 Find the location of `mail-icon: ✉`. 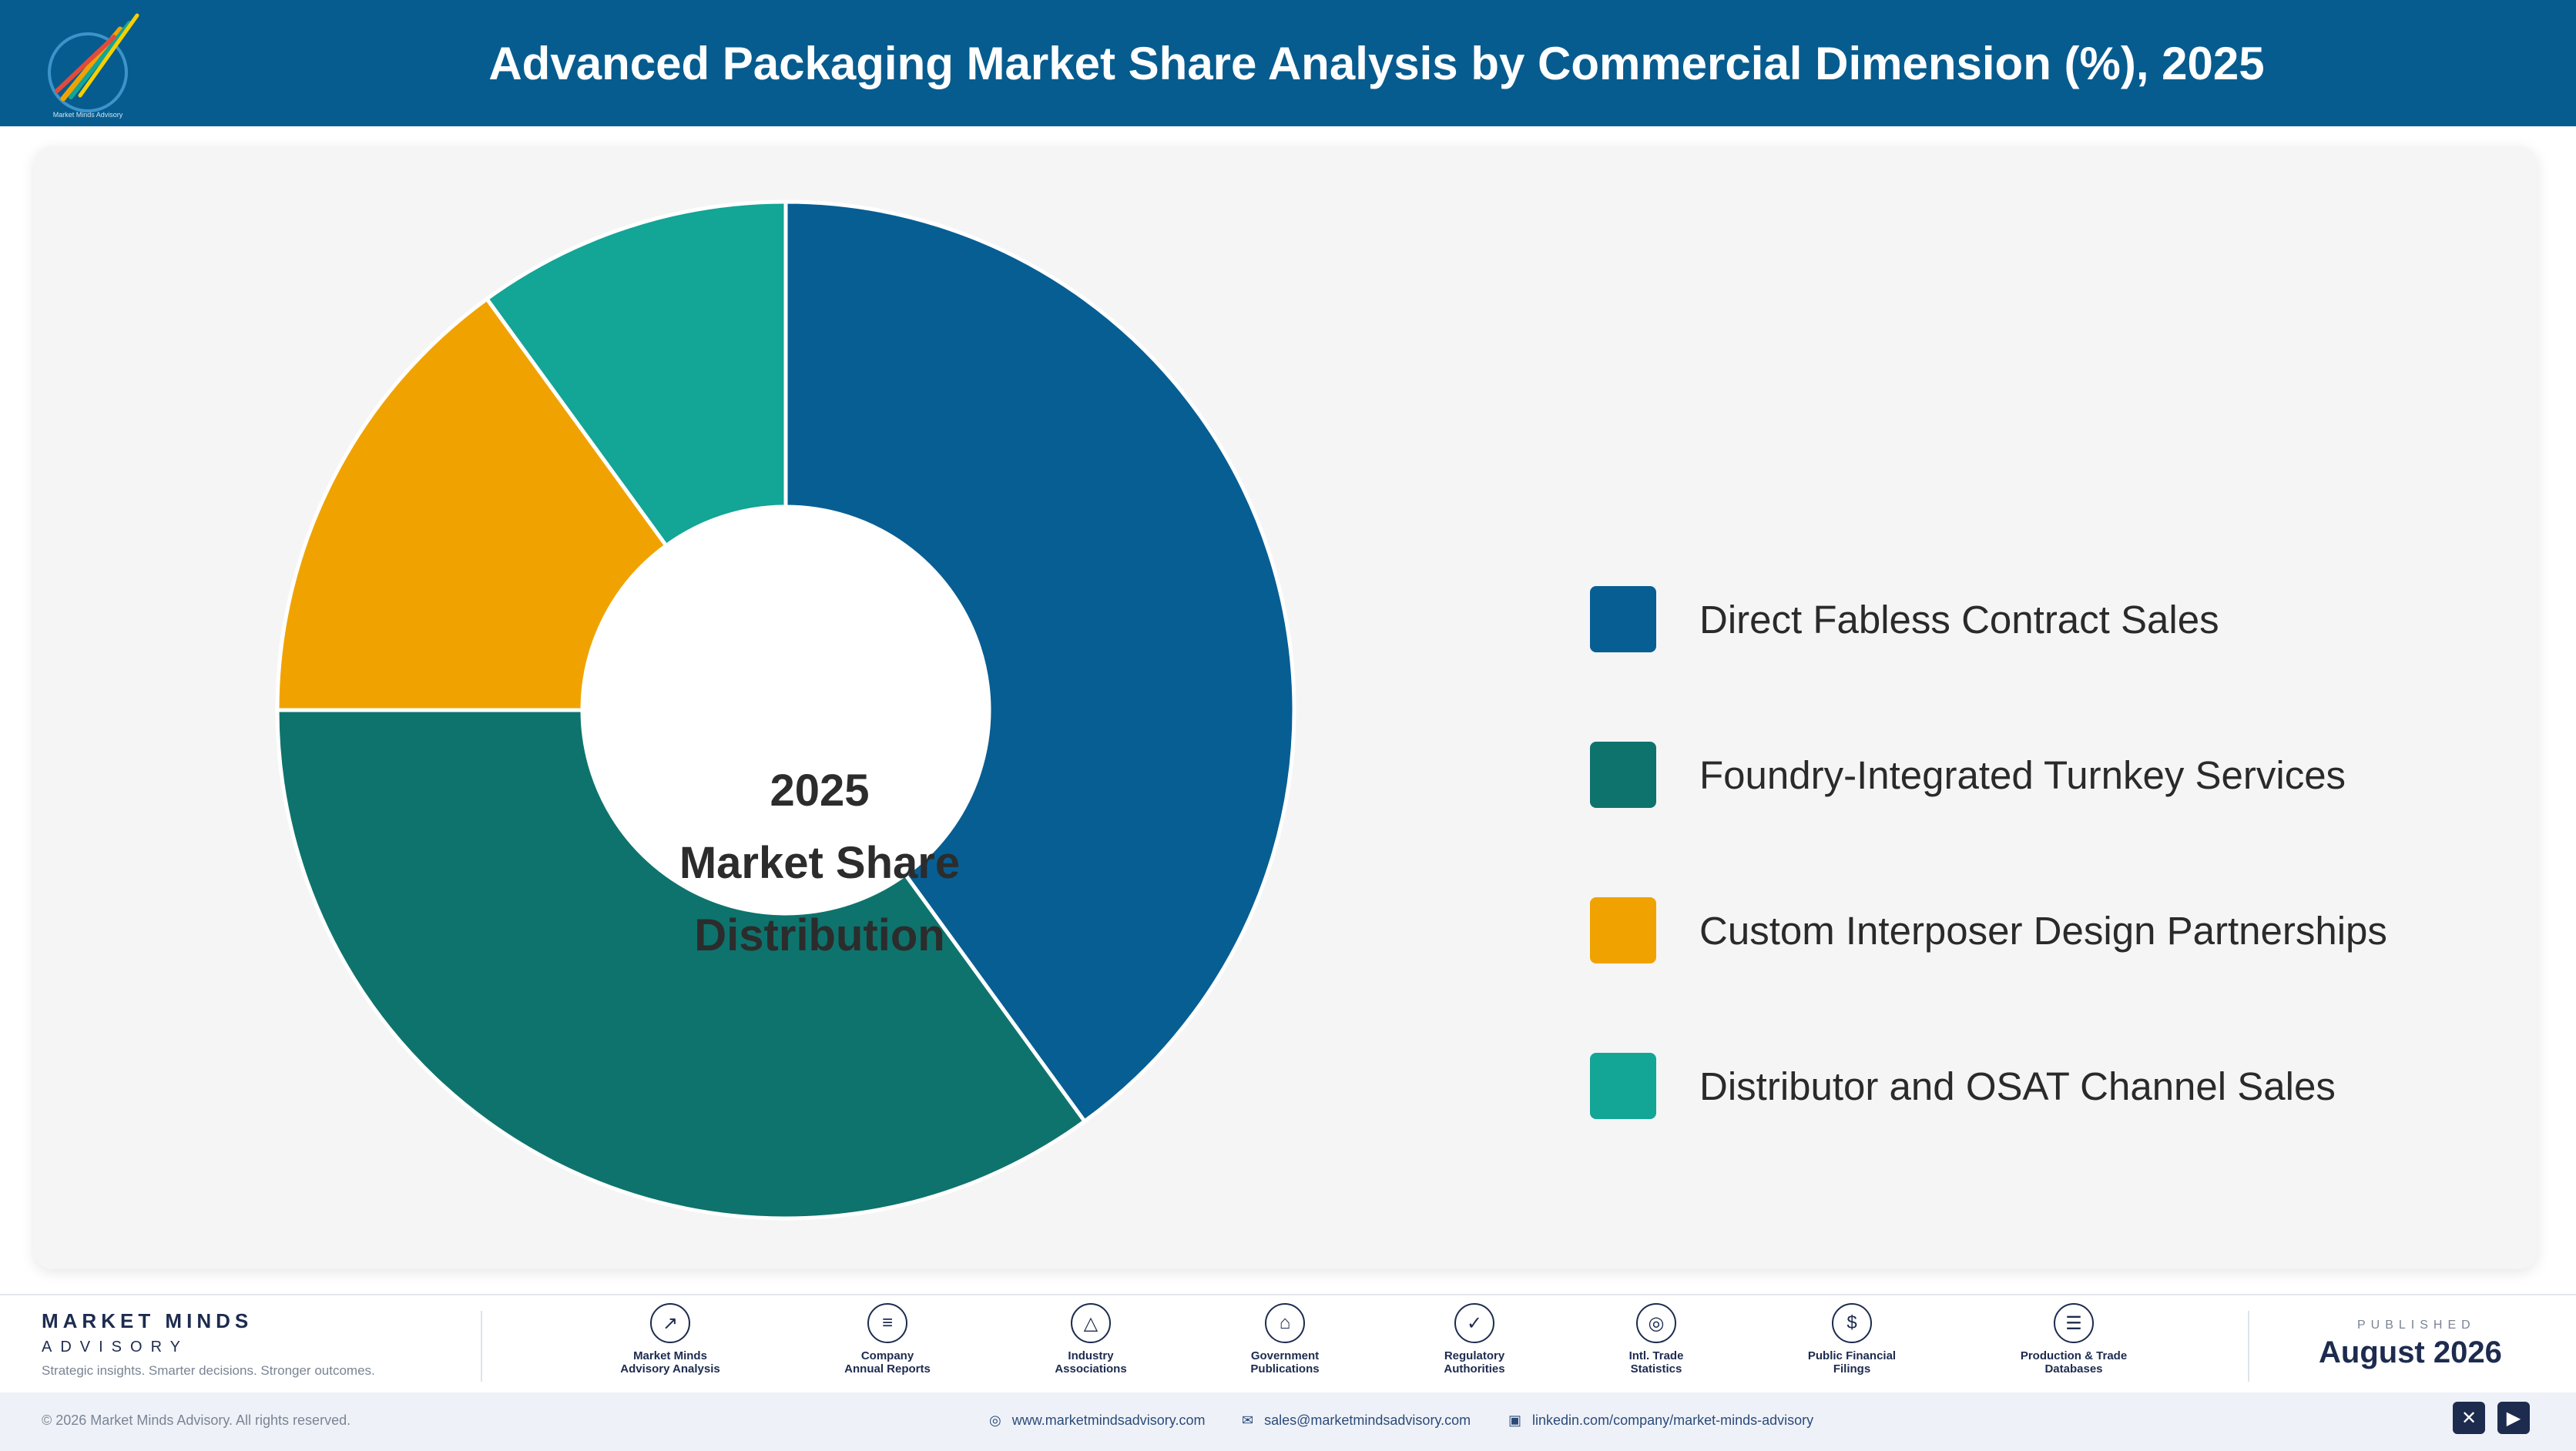

mail-icon: ✉ is located at coordinates (1248, 1420).